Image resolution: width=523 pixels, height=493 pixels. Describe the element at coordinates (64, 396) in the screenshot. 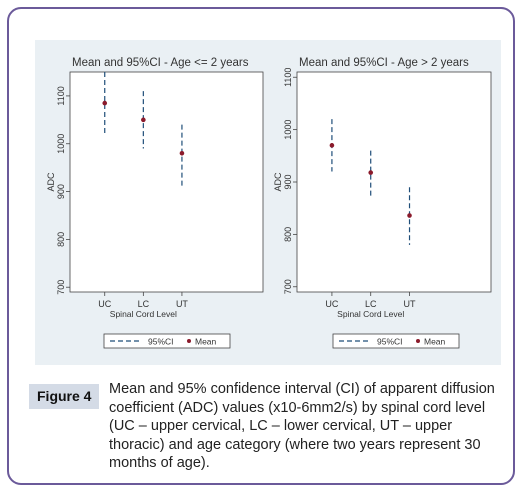

I see `figure-label: Figure 4` at that location.